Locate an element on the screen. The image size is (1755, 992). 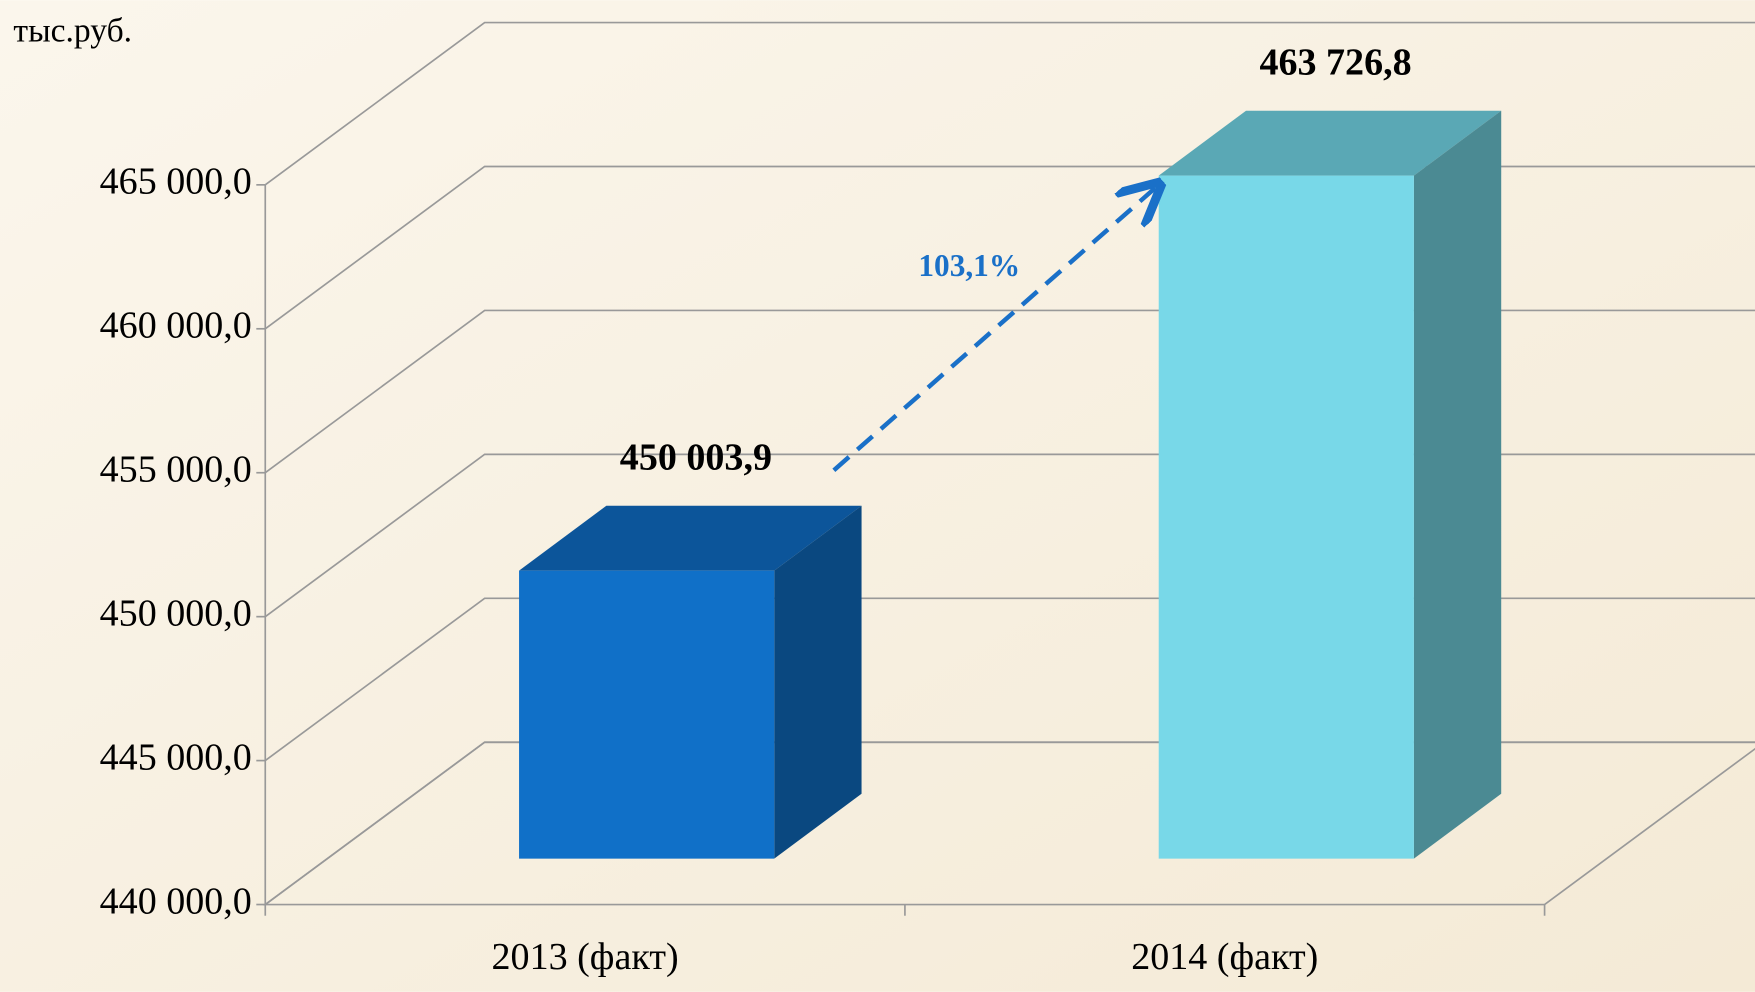
y-tick-label: 445 000,0 is located at coordinates (176, 757).